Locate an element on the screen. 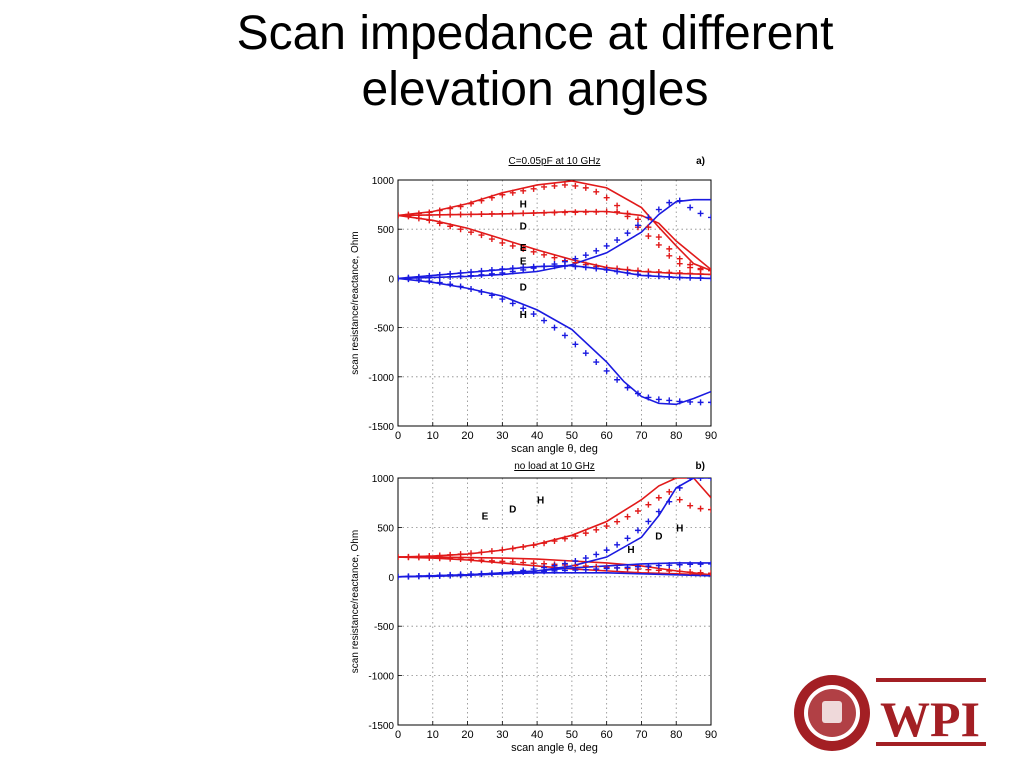 The width and height of the screenshot is (1024, 768). x-tick-label: 70 is located at coordinates (641, 436).